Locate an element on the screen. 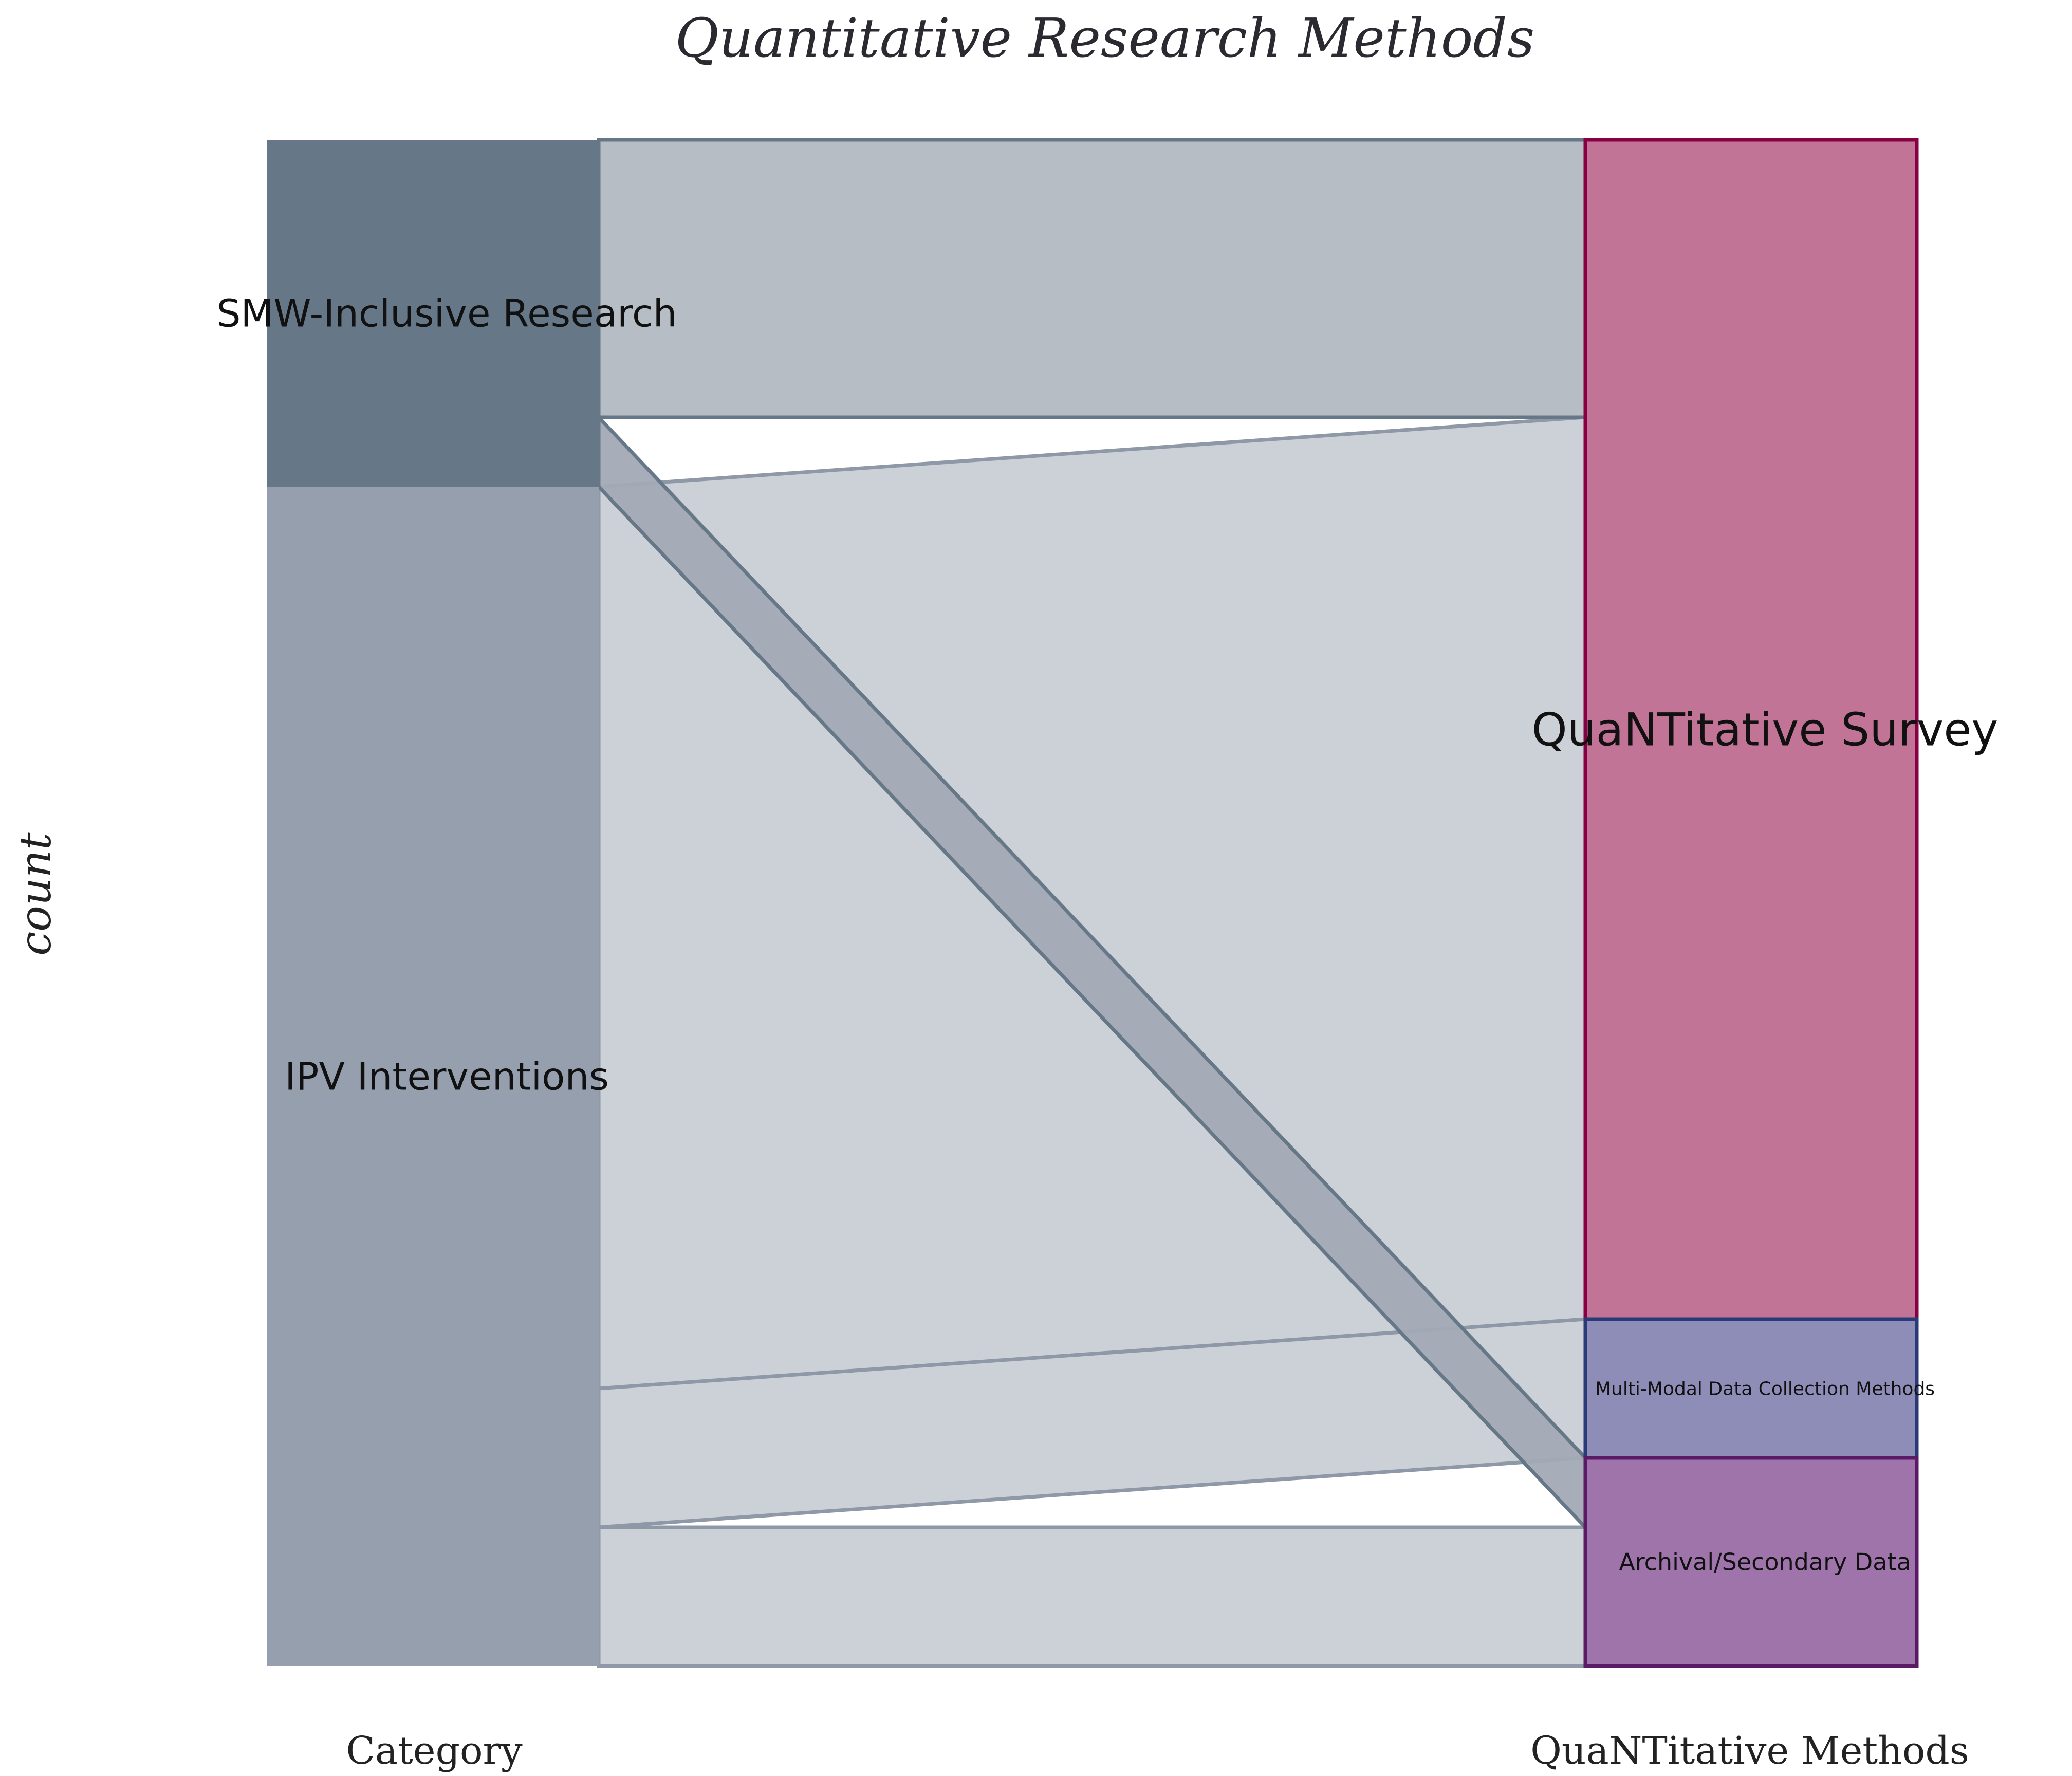 This screenshot has height=1776, width=2072. y-axis-label: count is located at coordinates (35, 894).